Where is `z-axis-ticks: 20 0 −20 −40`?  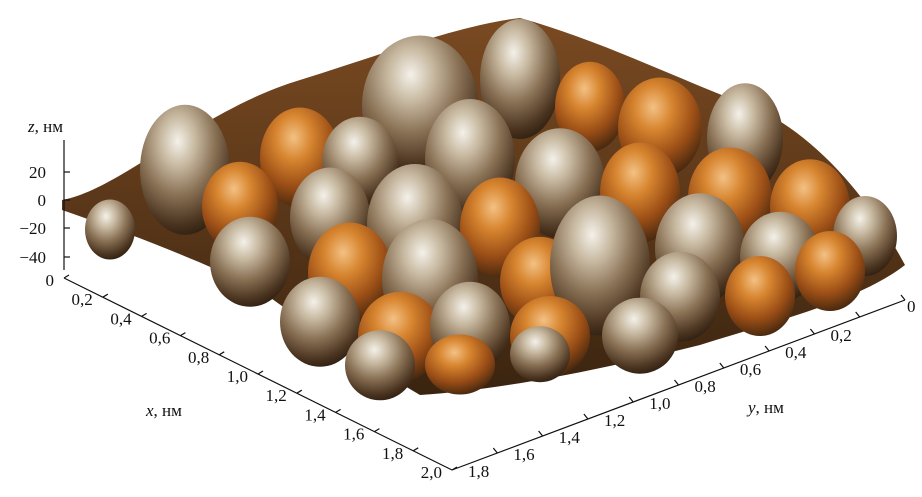
z-axis-ticks: 20 0 −20 −40 is located at coordinates (44, 215).